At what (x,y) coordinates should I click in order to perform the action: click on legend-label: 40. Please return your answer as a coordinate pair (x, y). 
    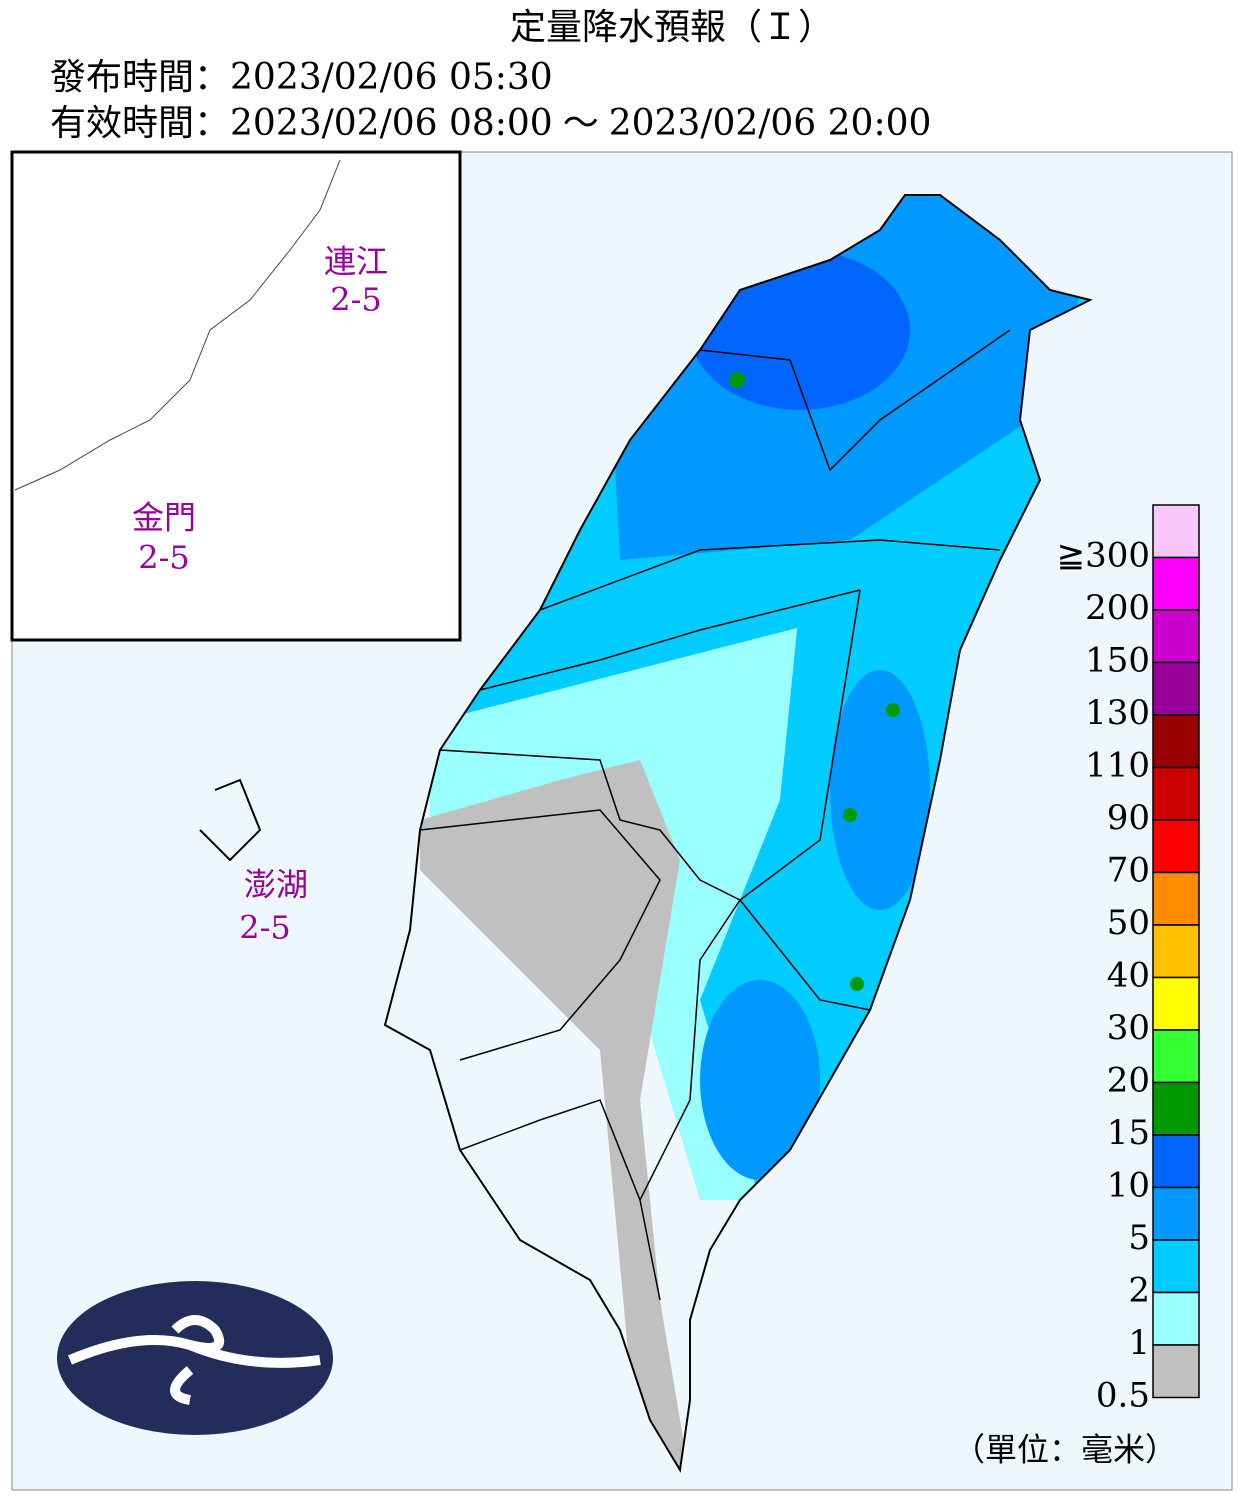
    Looking at the image, I should click on (1128, 976).